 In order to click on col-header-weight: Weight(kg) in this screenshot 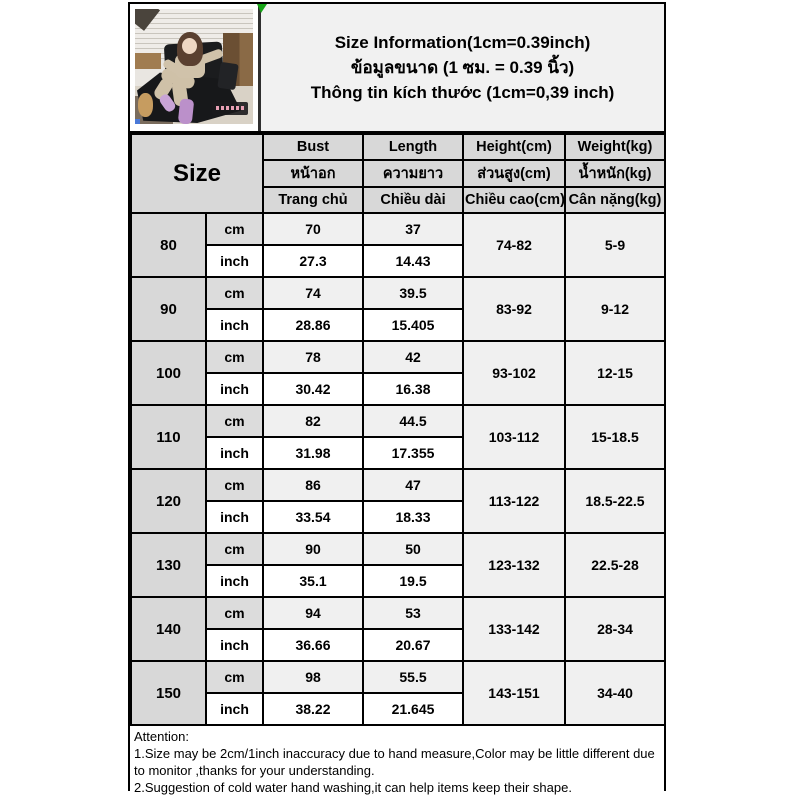, I will do `click(615, 147)`.